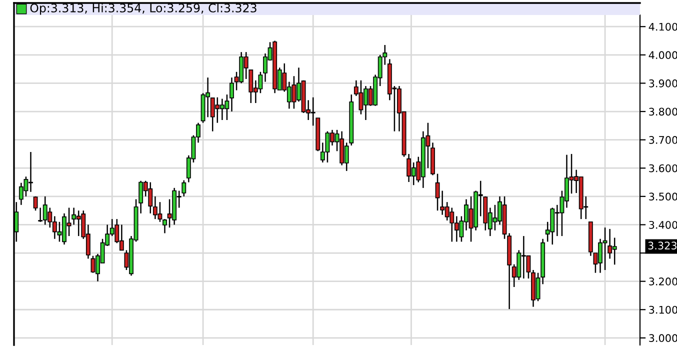 The height and width of the screenshot is (350, 677). What do you see at coordinates (663, 338) in the screenshot?
I see `y-tick-label: 3.000` at bounding box center [663, 338].